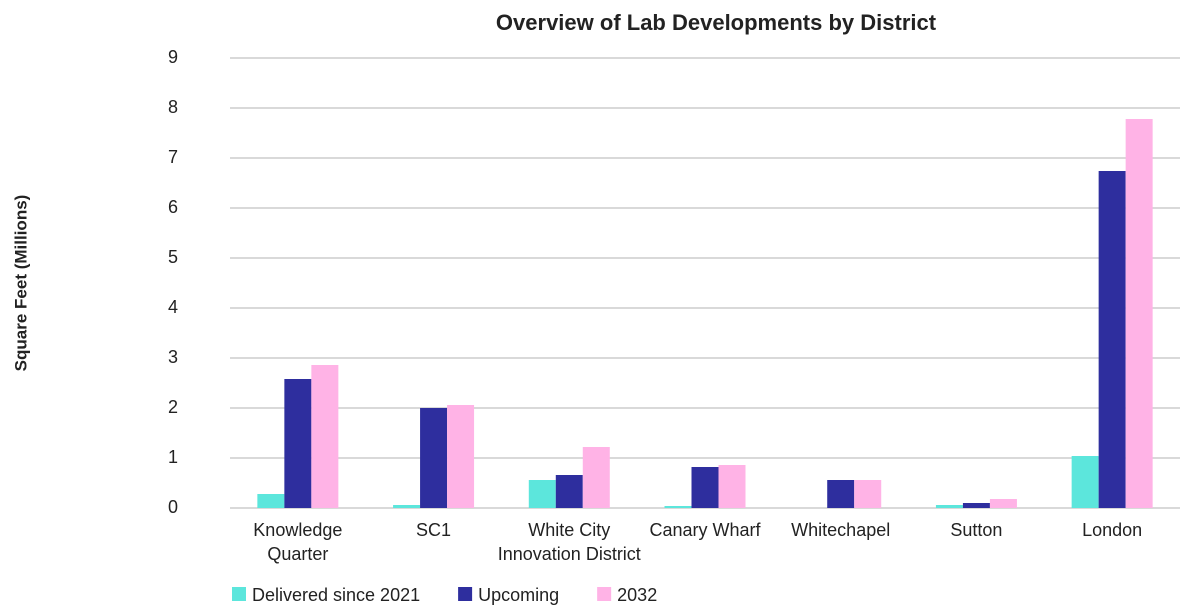 This screenshot has width=1191, height=611. What do you see at coordinates (173, 207) in the screenshot?
I see `y-tick-label: 6` at bounding box center [173, 207].